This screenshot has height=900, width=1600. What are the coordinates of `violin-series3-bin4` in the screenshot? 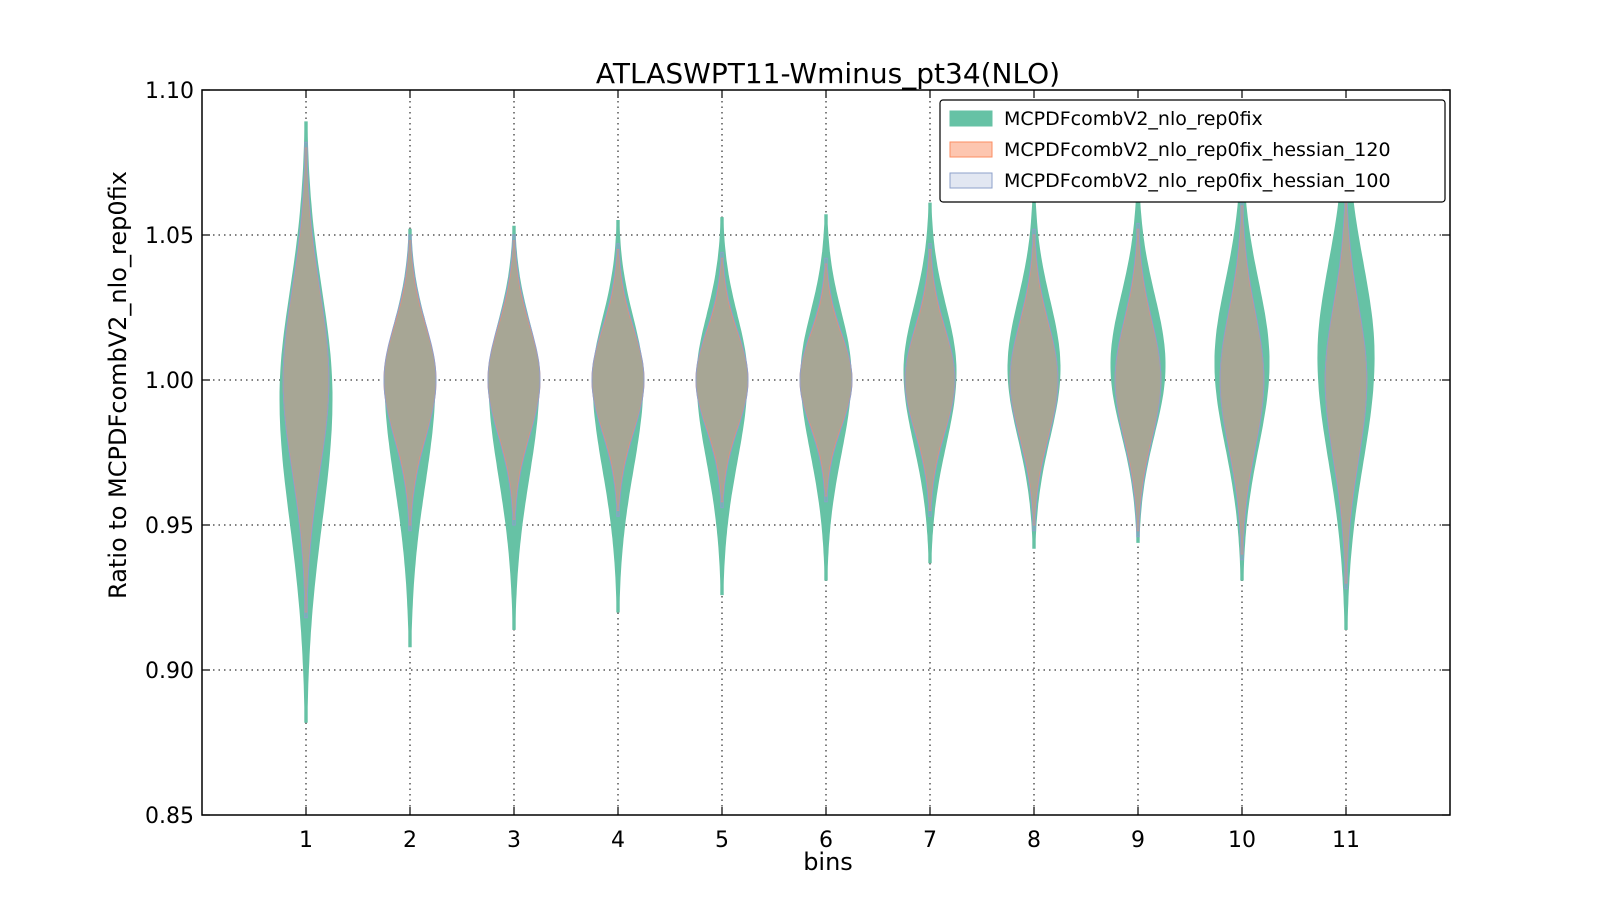 It's located at (618, 380).